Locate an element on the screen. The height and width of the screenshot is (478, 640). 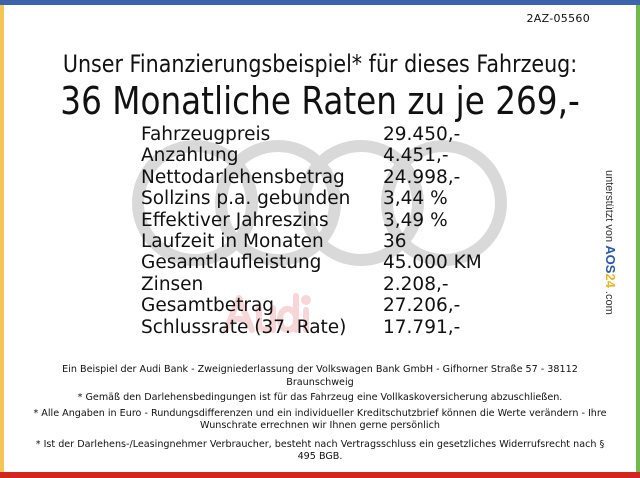
row-value: 45.000 KM is located at coordinates (432, 263).